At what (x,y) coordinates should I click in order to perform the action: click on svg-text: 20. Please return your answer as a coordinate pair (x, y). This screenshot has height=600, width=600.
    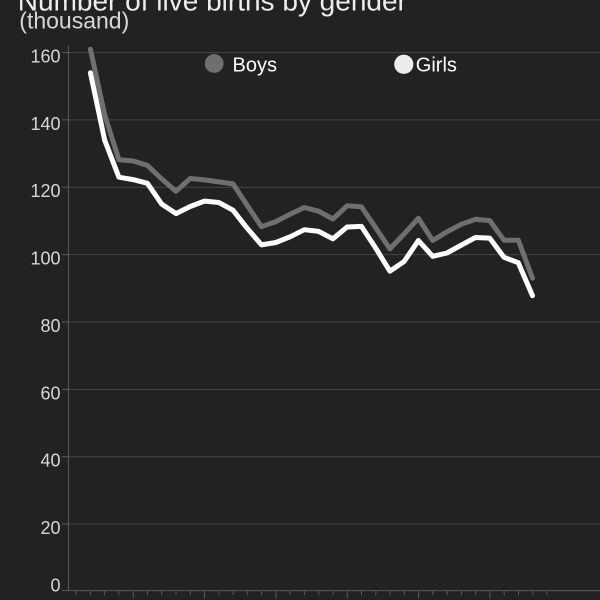
    Looking at the image, I should click on (50, 528).